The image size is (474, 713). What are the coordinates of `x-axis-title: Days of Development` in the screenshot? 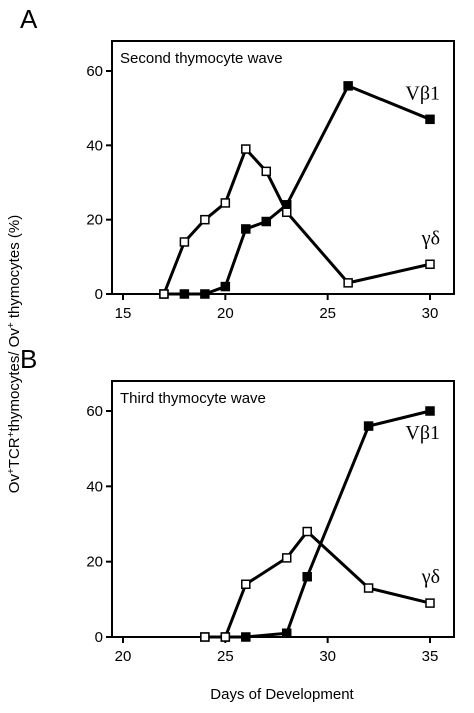 It's located at (282, 694).